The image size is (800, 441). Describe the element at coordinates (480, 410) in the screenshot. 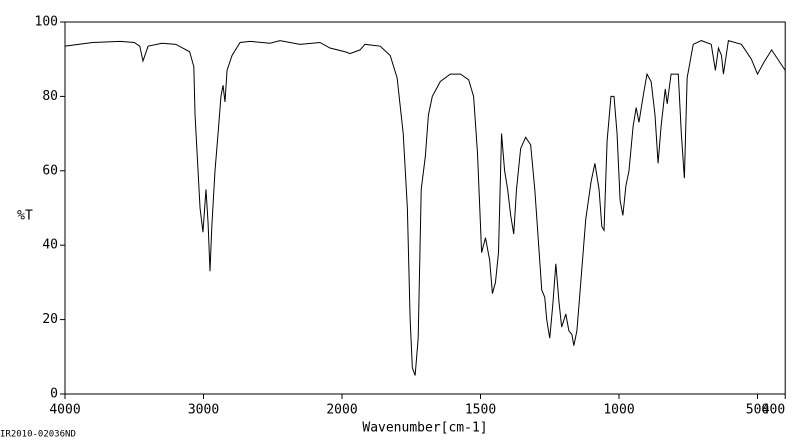

I see `x-tick-label: 1500` at that location.